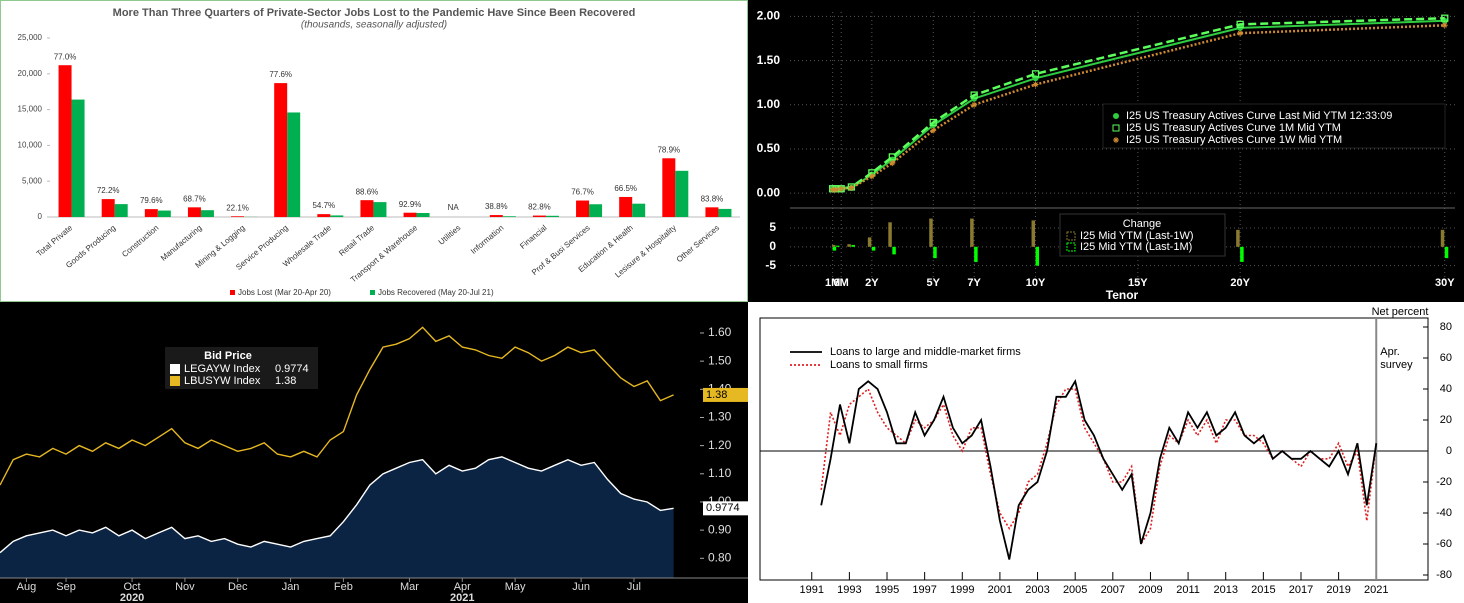 The height and width of the screenshot is (603, 1464). I want to click on legend-label: Jobs Lost (Mar 20-Apr 20), so click(284, 292).